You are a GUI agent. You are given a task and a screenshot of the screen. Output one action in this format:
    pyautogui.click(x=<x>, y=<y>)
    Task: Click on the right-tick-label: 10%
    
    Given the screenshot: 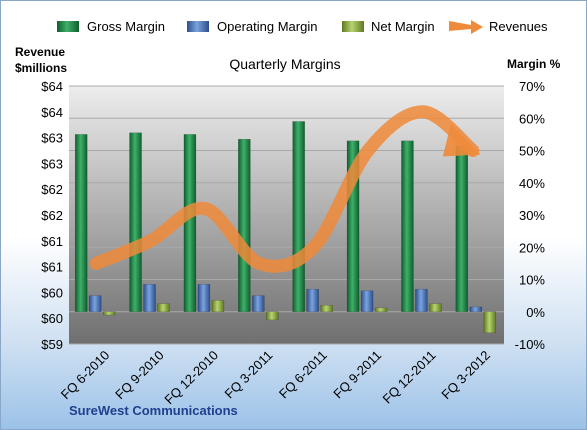 What is the action you would take?
    pyautogui.click(x=532, y=280)
    